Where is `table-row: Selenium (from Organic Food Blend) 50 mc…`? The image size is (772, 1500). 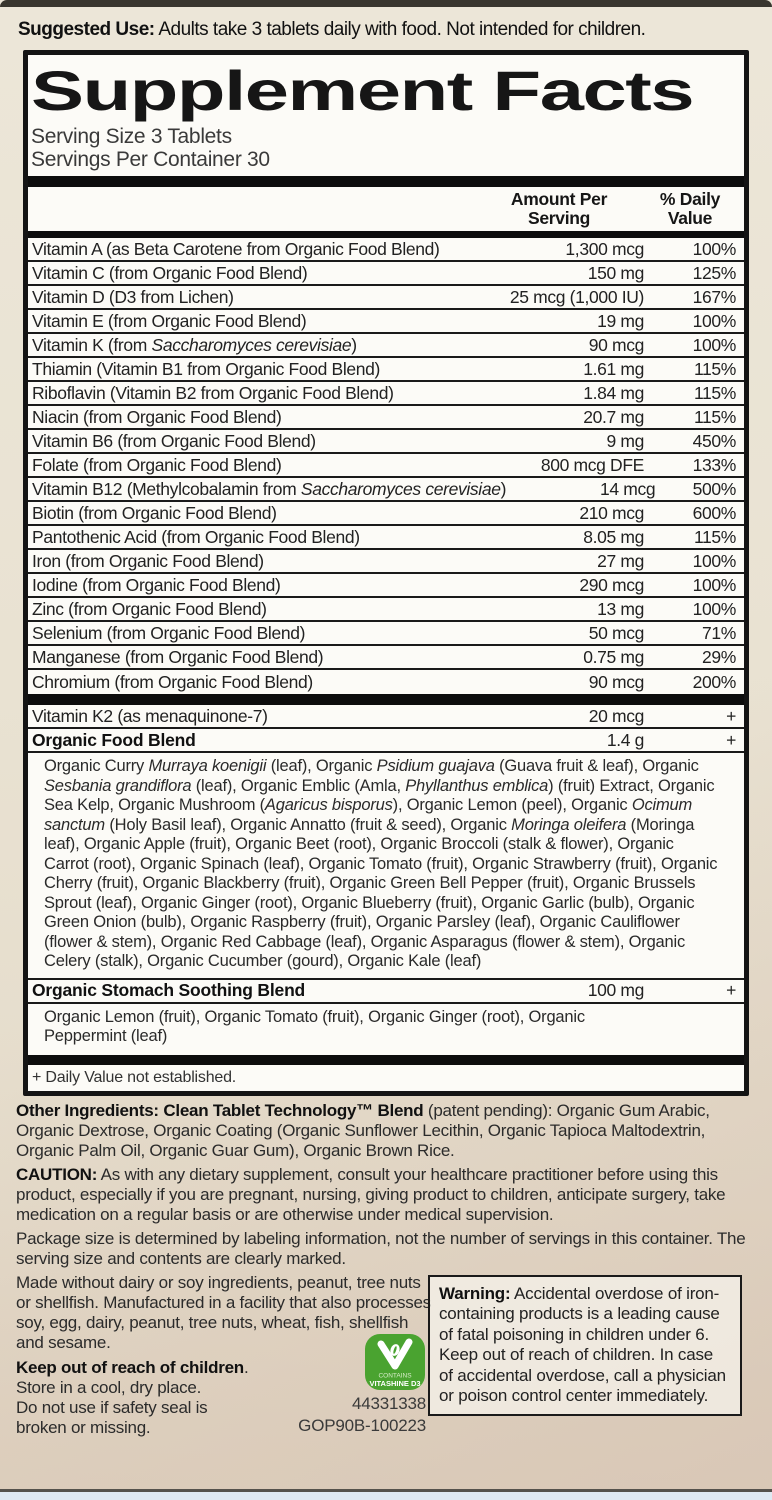 table-row: Selenium (from Organic Food Blend) 50 mc… is located at coordinates (386, 634).